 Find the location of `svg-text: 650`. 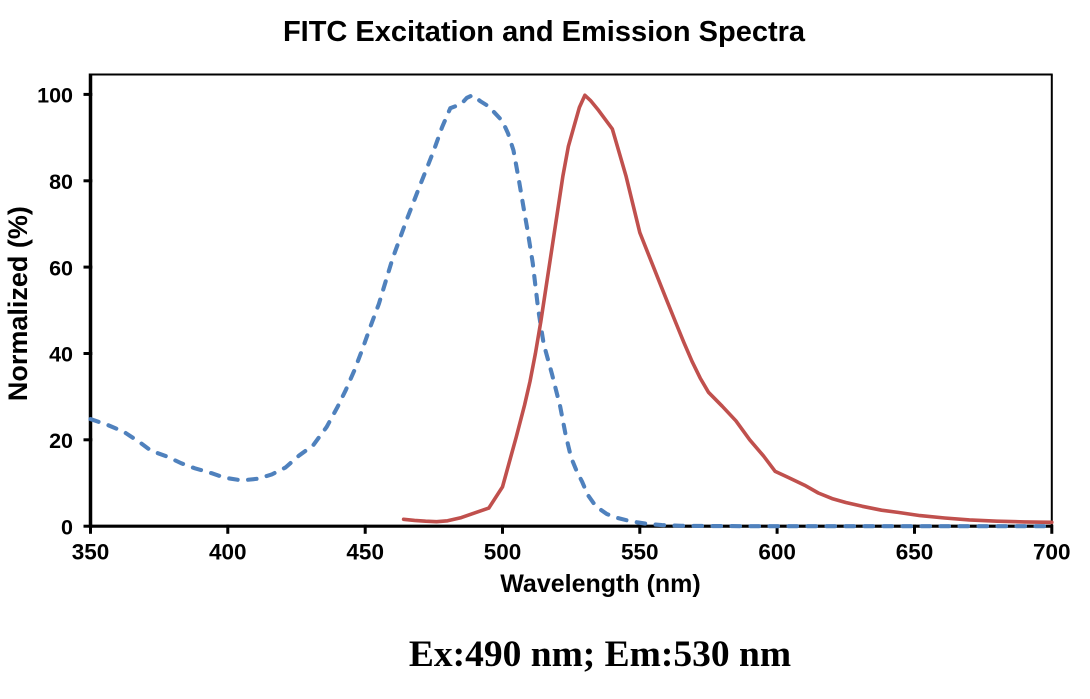

svg-text: 650 is located at coordinates (915, 551).